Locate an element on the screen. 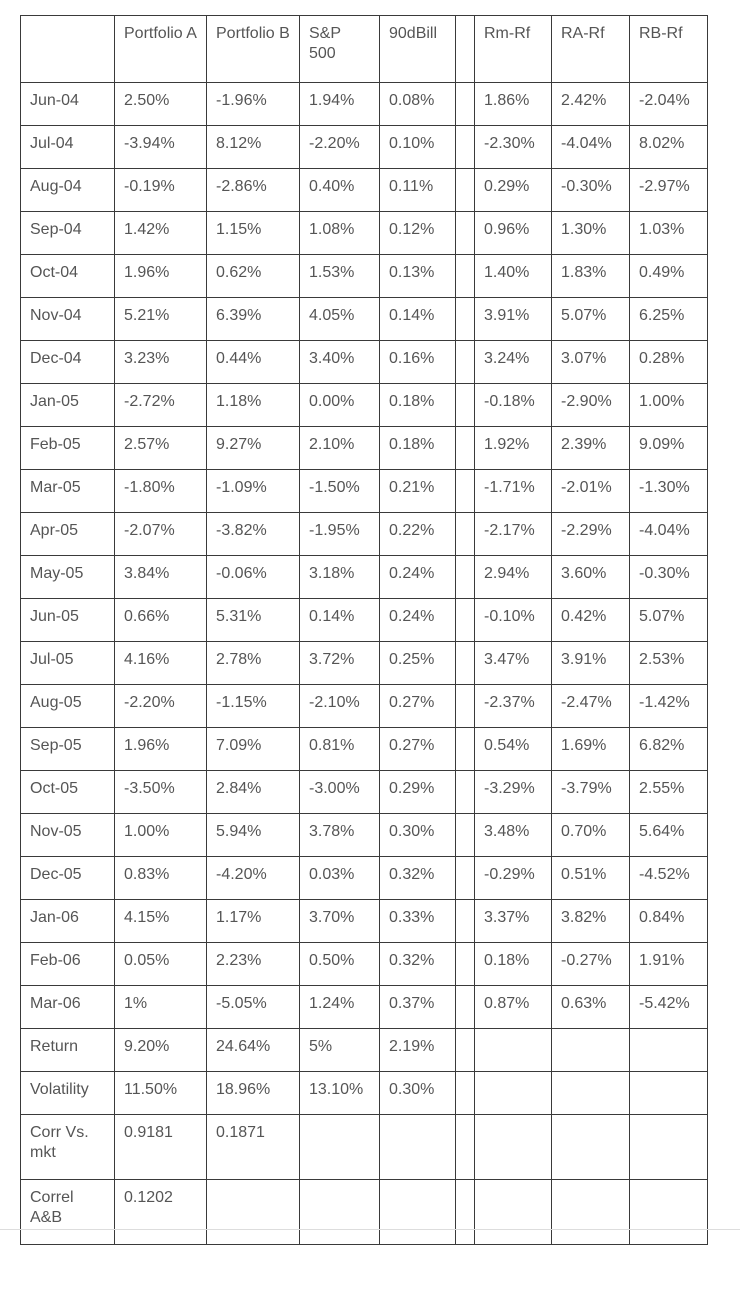 This screenshot has height=1296, width=740. table-cell: 1.92% is located at coordinates (513, 448).